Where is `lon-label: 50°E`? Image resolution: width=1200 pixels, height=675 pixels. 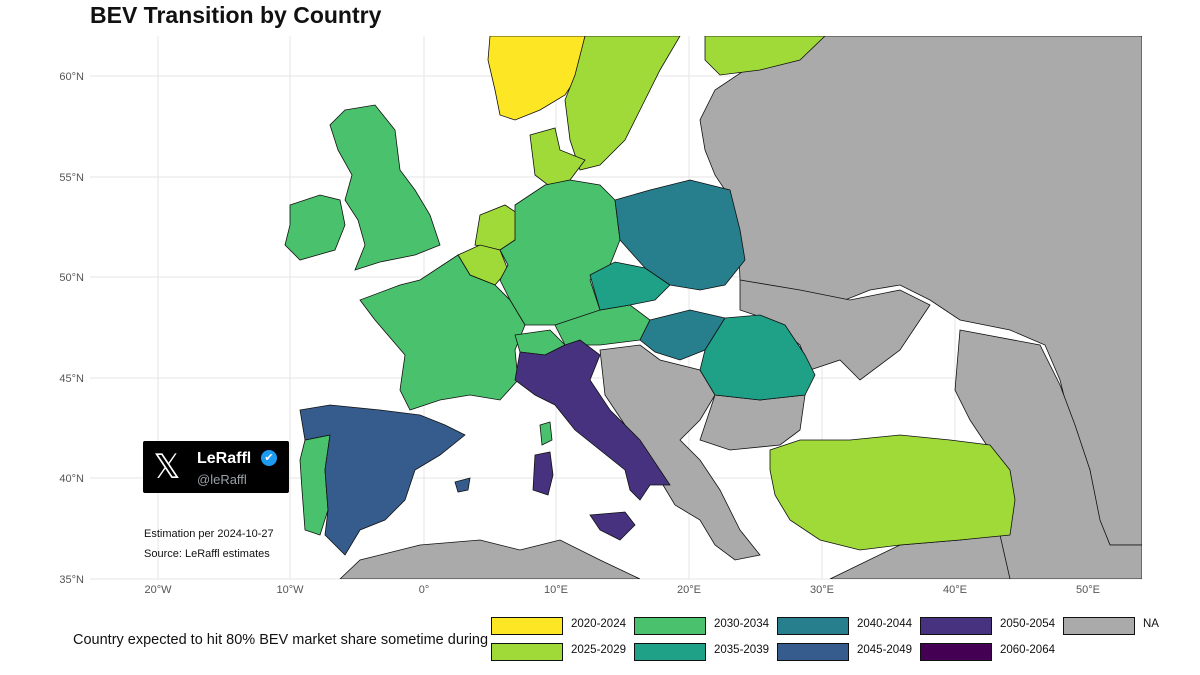
lon-label: 50°E is located at coordinates (1088, 590).